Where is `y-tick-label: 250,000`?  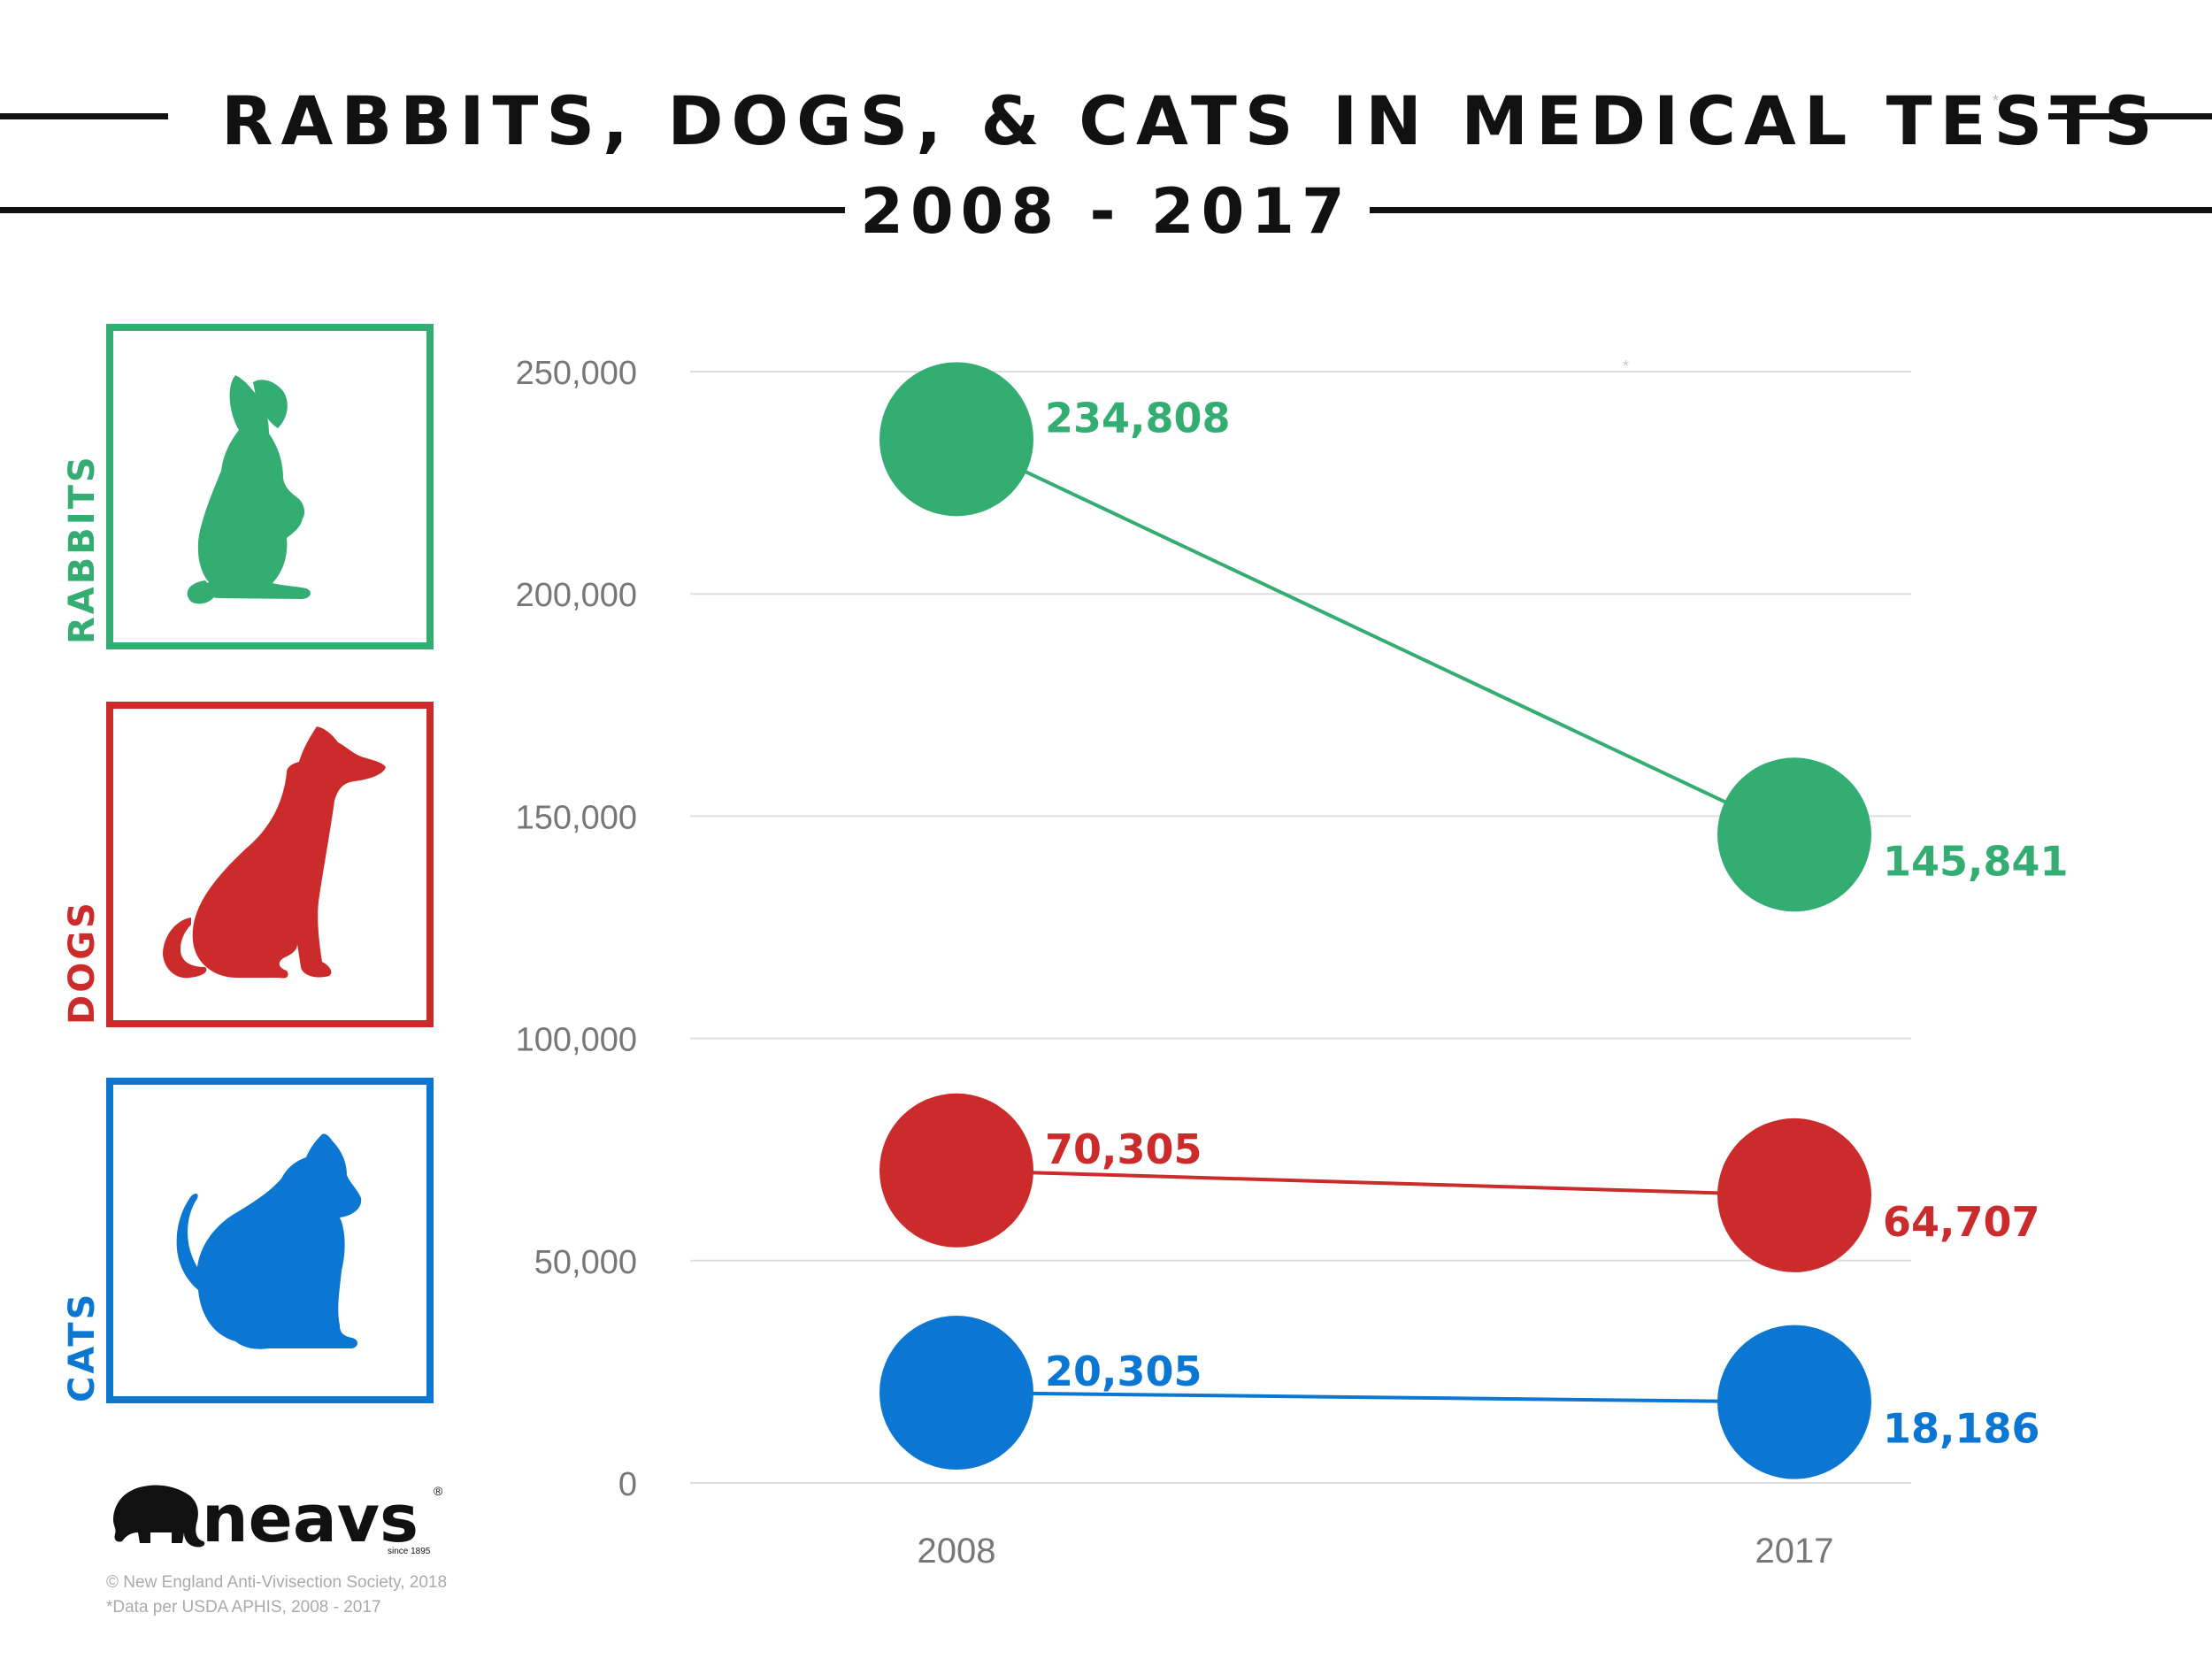 y-tick-label: 250,000 is located at coordinates (576, 374).